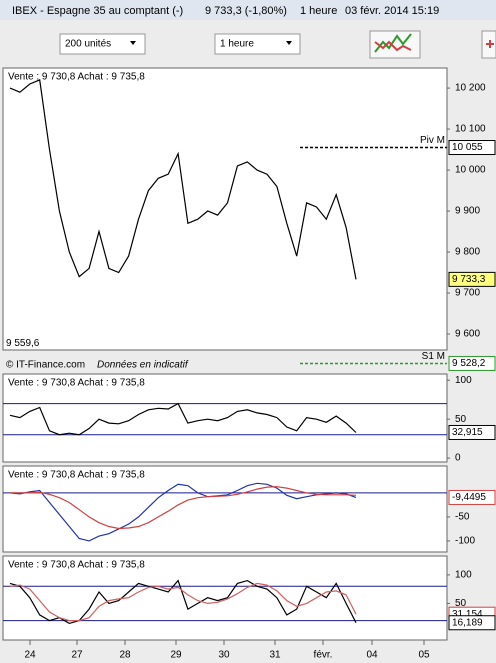 Image resolution: width=496 pixels, height=663 pixels. I want to click on y-tick-label: 9 700, so click(467, 293).